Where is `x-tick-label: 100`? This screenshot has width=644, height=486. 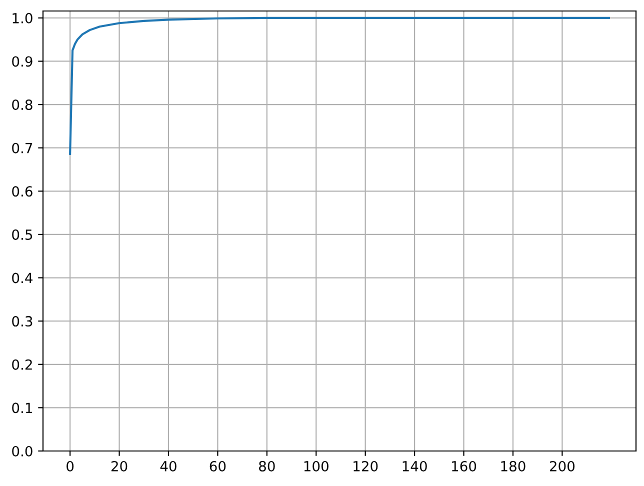
x-tick-label: 100 is located at coordinates (316, 466).